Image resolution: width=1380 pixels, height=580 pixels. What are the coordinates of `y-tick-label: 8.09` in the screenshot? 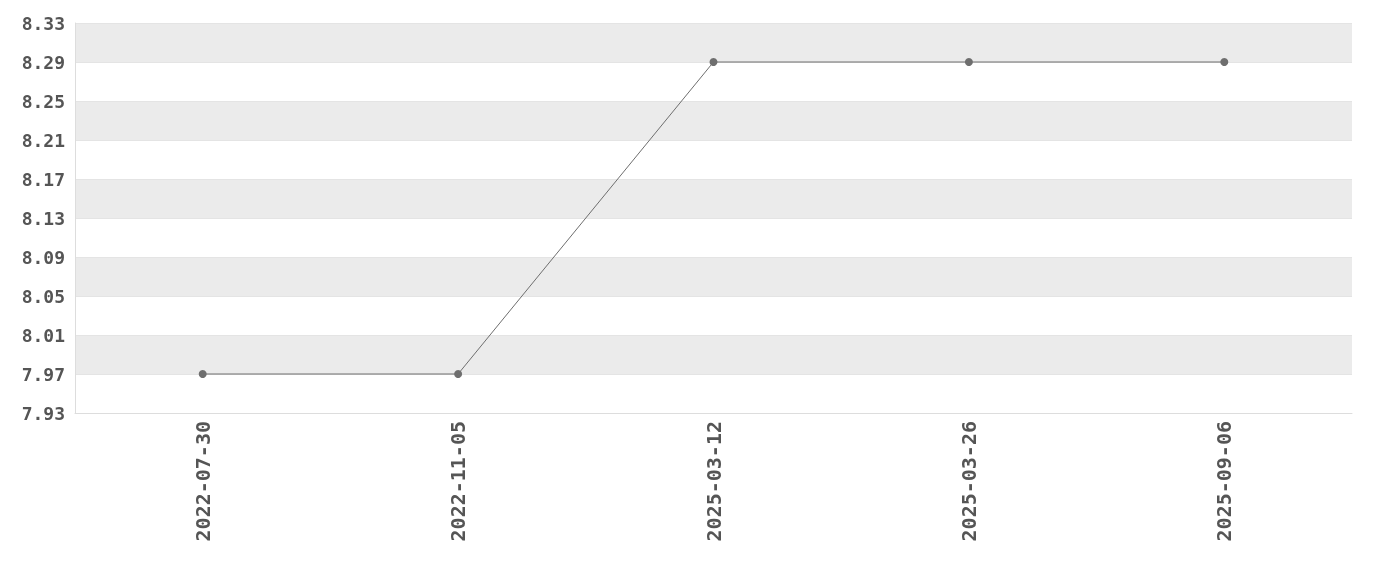 It's located at (43, 257).